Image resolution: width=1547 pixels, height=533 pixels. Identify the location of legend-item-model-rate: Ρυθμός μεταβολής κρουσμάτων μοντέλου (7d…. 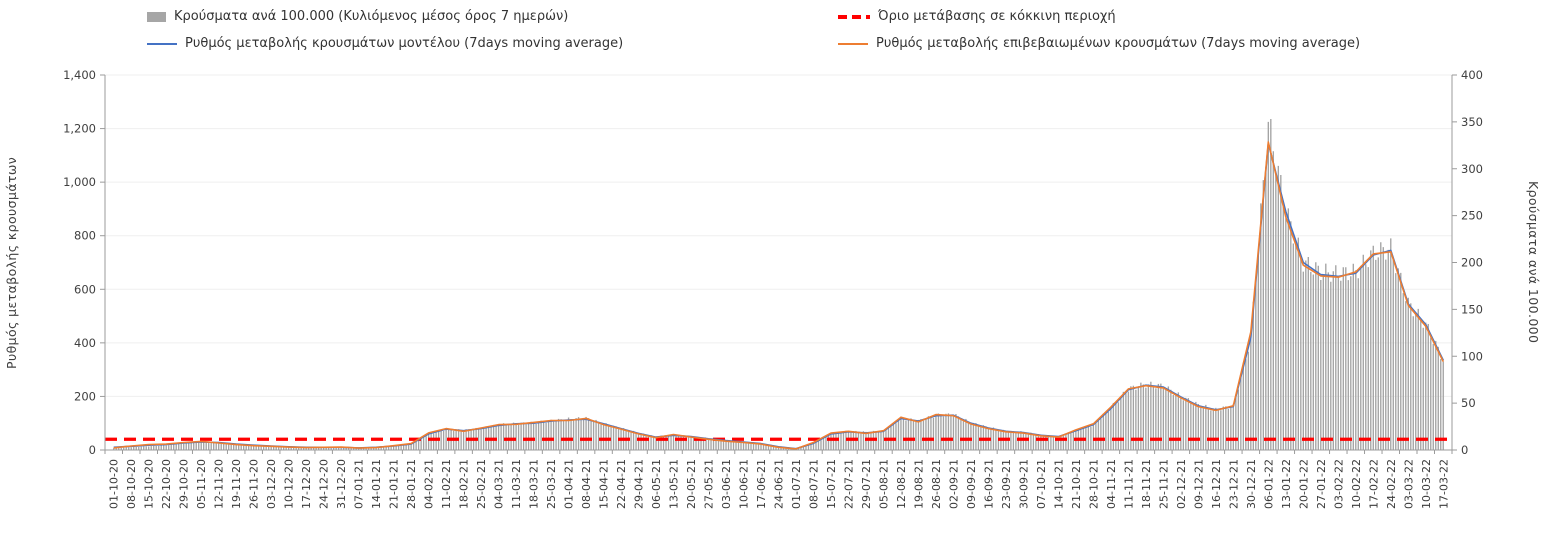
(385, 43).